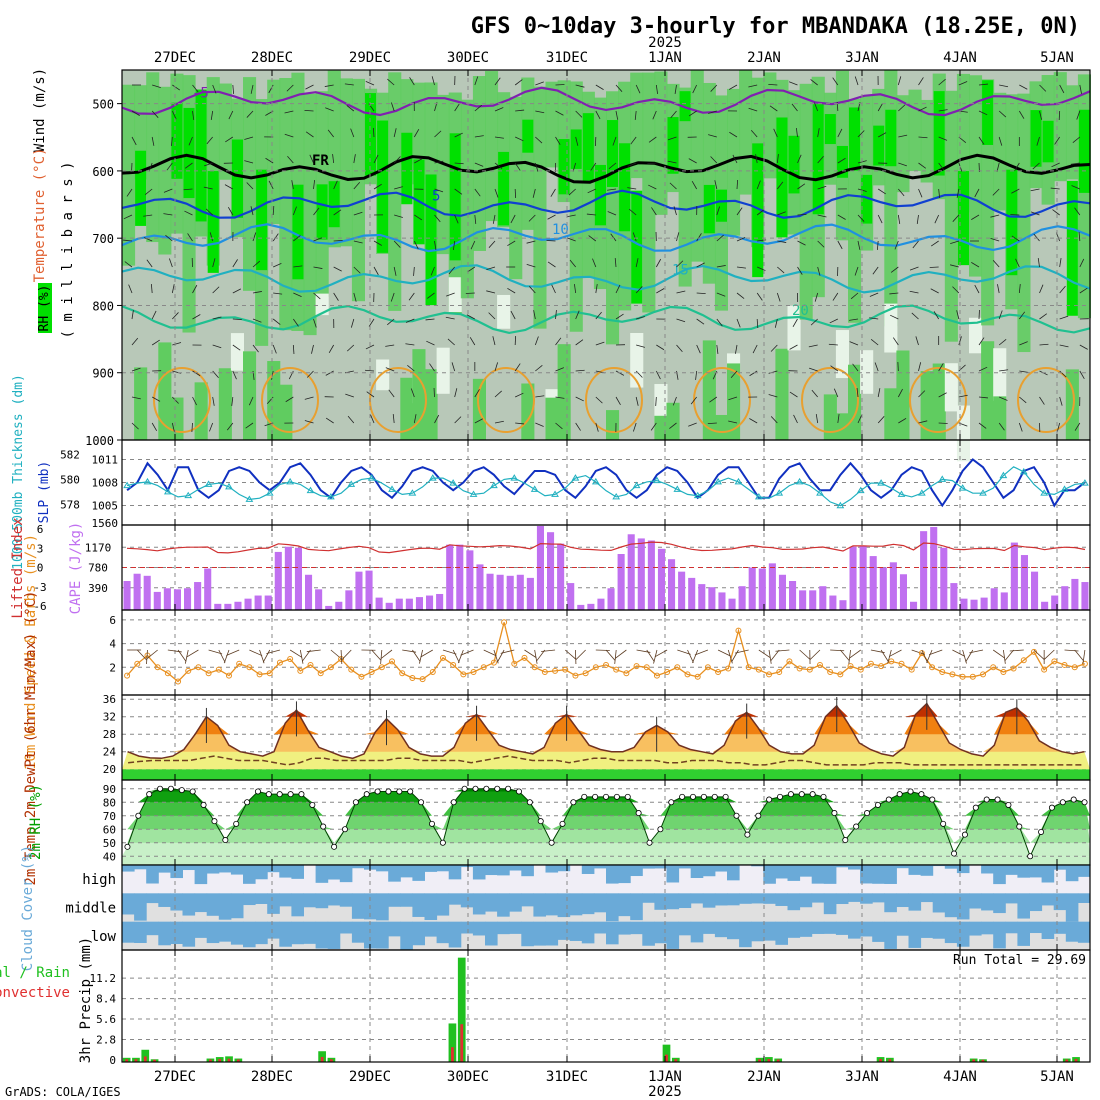  What do you see at coordinates (35, 993) in the screenshot?
I see `precip-legend-convective: Convective` at bounding box center [35, 993].